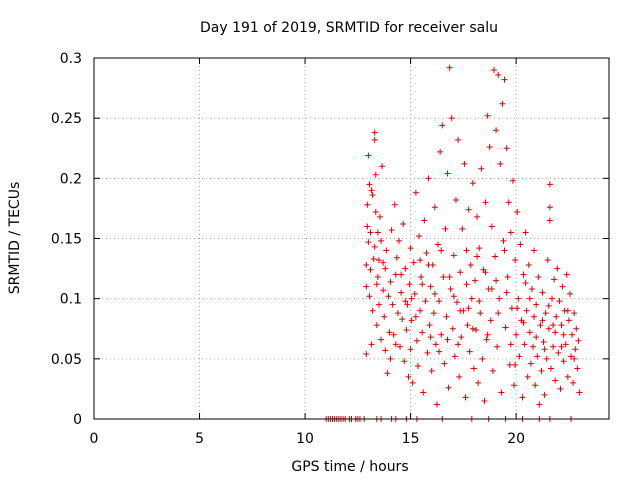  I want to click on y-tick-labels: 0 0.05 0.1 0.15 0.2 0.25 0.3, so click(66, 239).